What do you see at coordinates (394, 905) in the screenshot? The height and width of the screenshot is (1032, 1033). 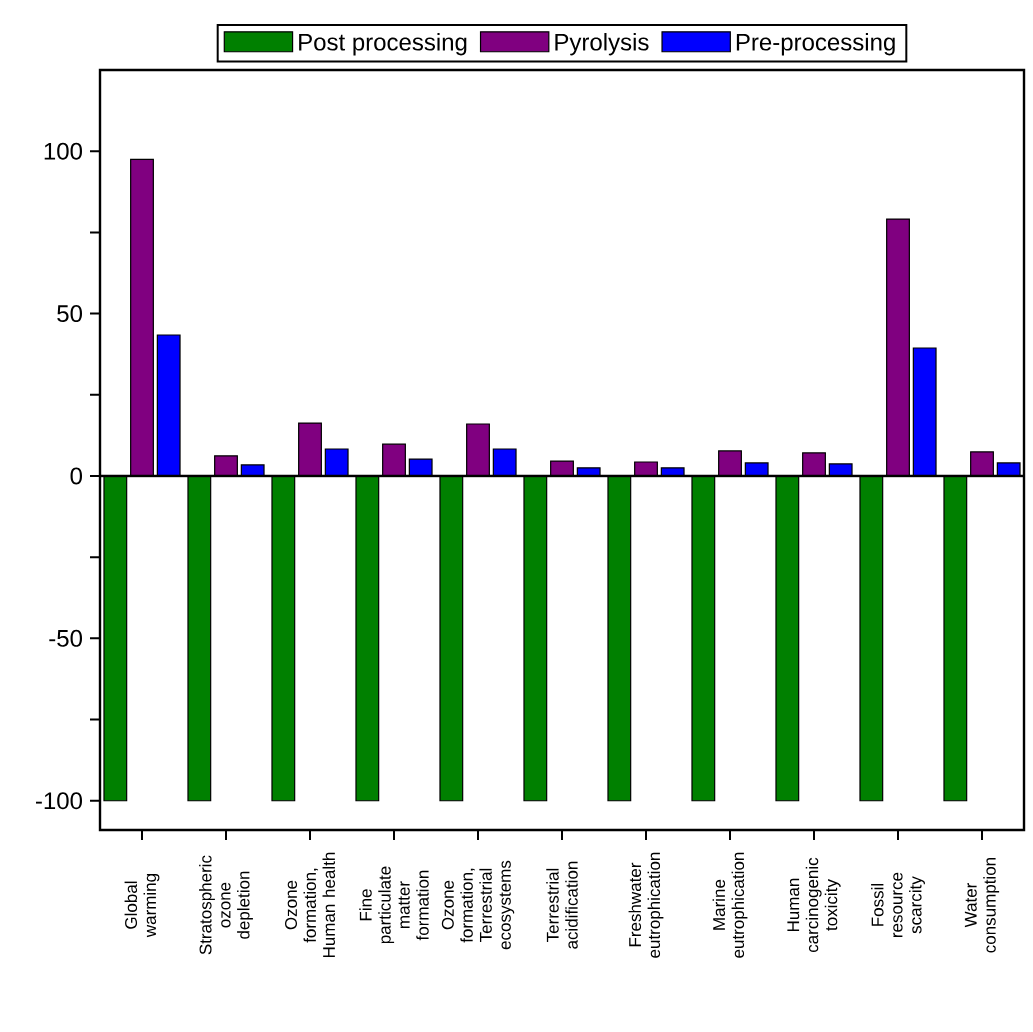 I see `x-tick-label: Fine particulate matter formation` at bounding box center [394, 905].